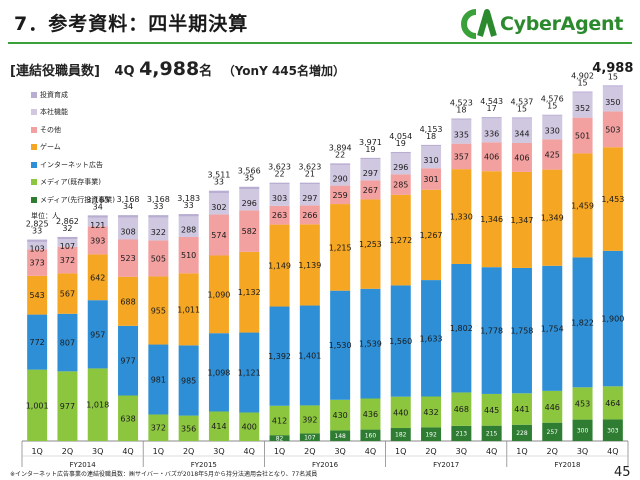 Image resolution: width=640 pixels, height=480 pixels. Describe the element at coordinates (320, 43) in the screenshot. I see `title-underline` at that location.